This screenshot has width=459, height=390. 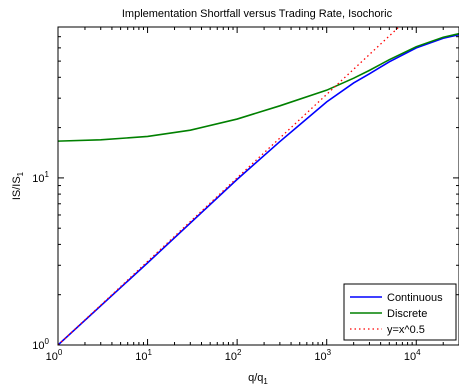 What do you see at coordinates (231, 357) in the screenshot?
I see `x-tick-base-2: 10` at bounding box center [231, 357].